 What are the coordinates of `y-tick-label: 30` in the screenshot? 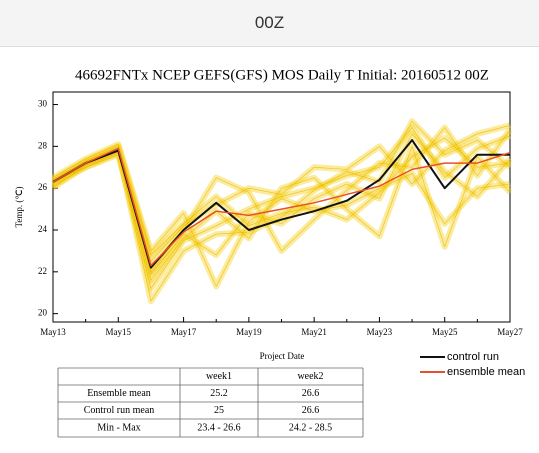 It's located at (43, 104).